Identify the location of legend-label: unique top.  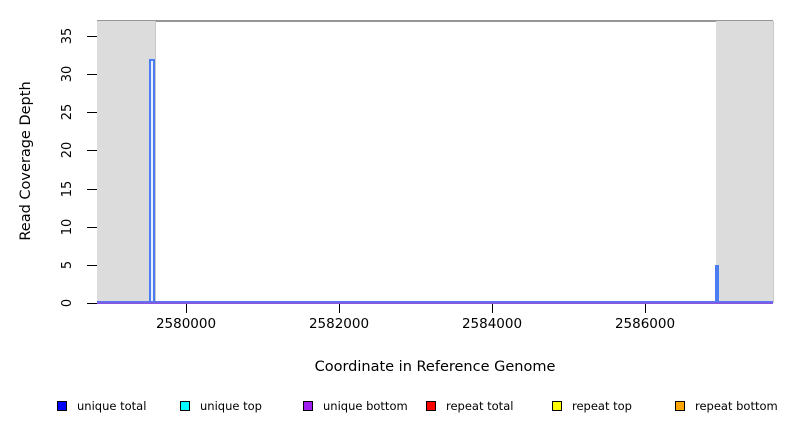
(231, 406).